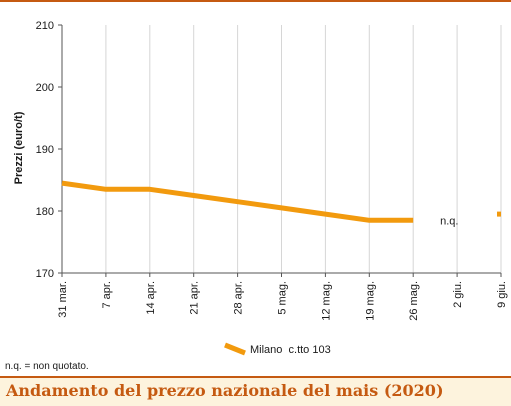  Describe the element at coordinates (370, 301) in the screenshot. I see `x-tick-label: 19 mag.` at that location.